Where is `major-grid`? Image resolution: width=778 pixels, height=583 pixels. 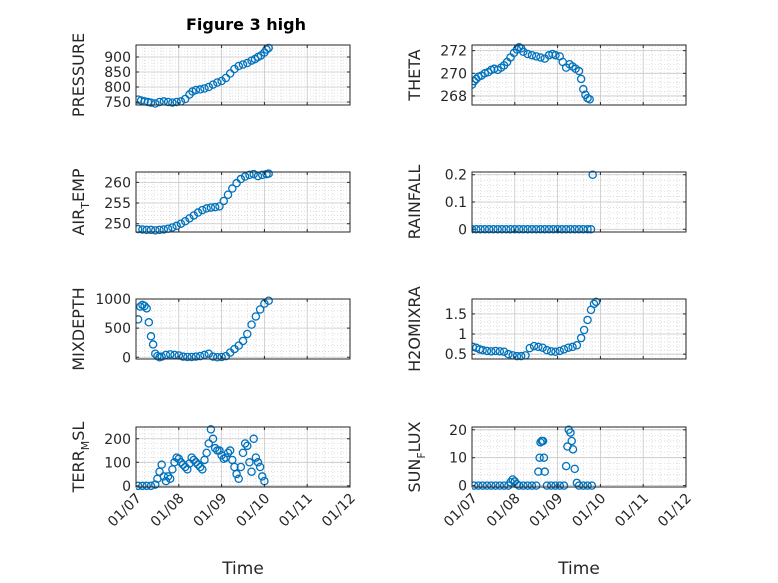
major-grid is located at coordinates (579, 75).